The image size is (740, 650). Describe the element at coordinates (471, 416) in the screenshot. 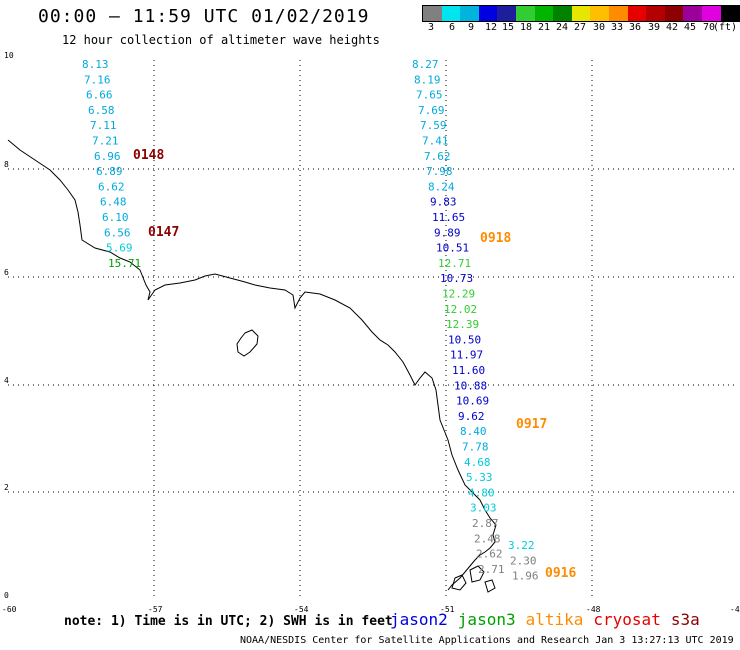

I see `wave-height-value: 9.62` at that location.